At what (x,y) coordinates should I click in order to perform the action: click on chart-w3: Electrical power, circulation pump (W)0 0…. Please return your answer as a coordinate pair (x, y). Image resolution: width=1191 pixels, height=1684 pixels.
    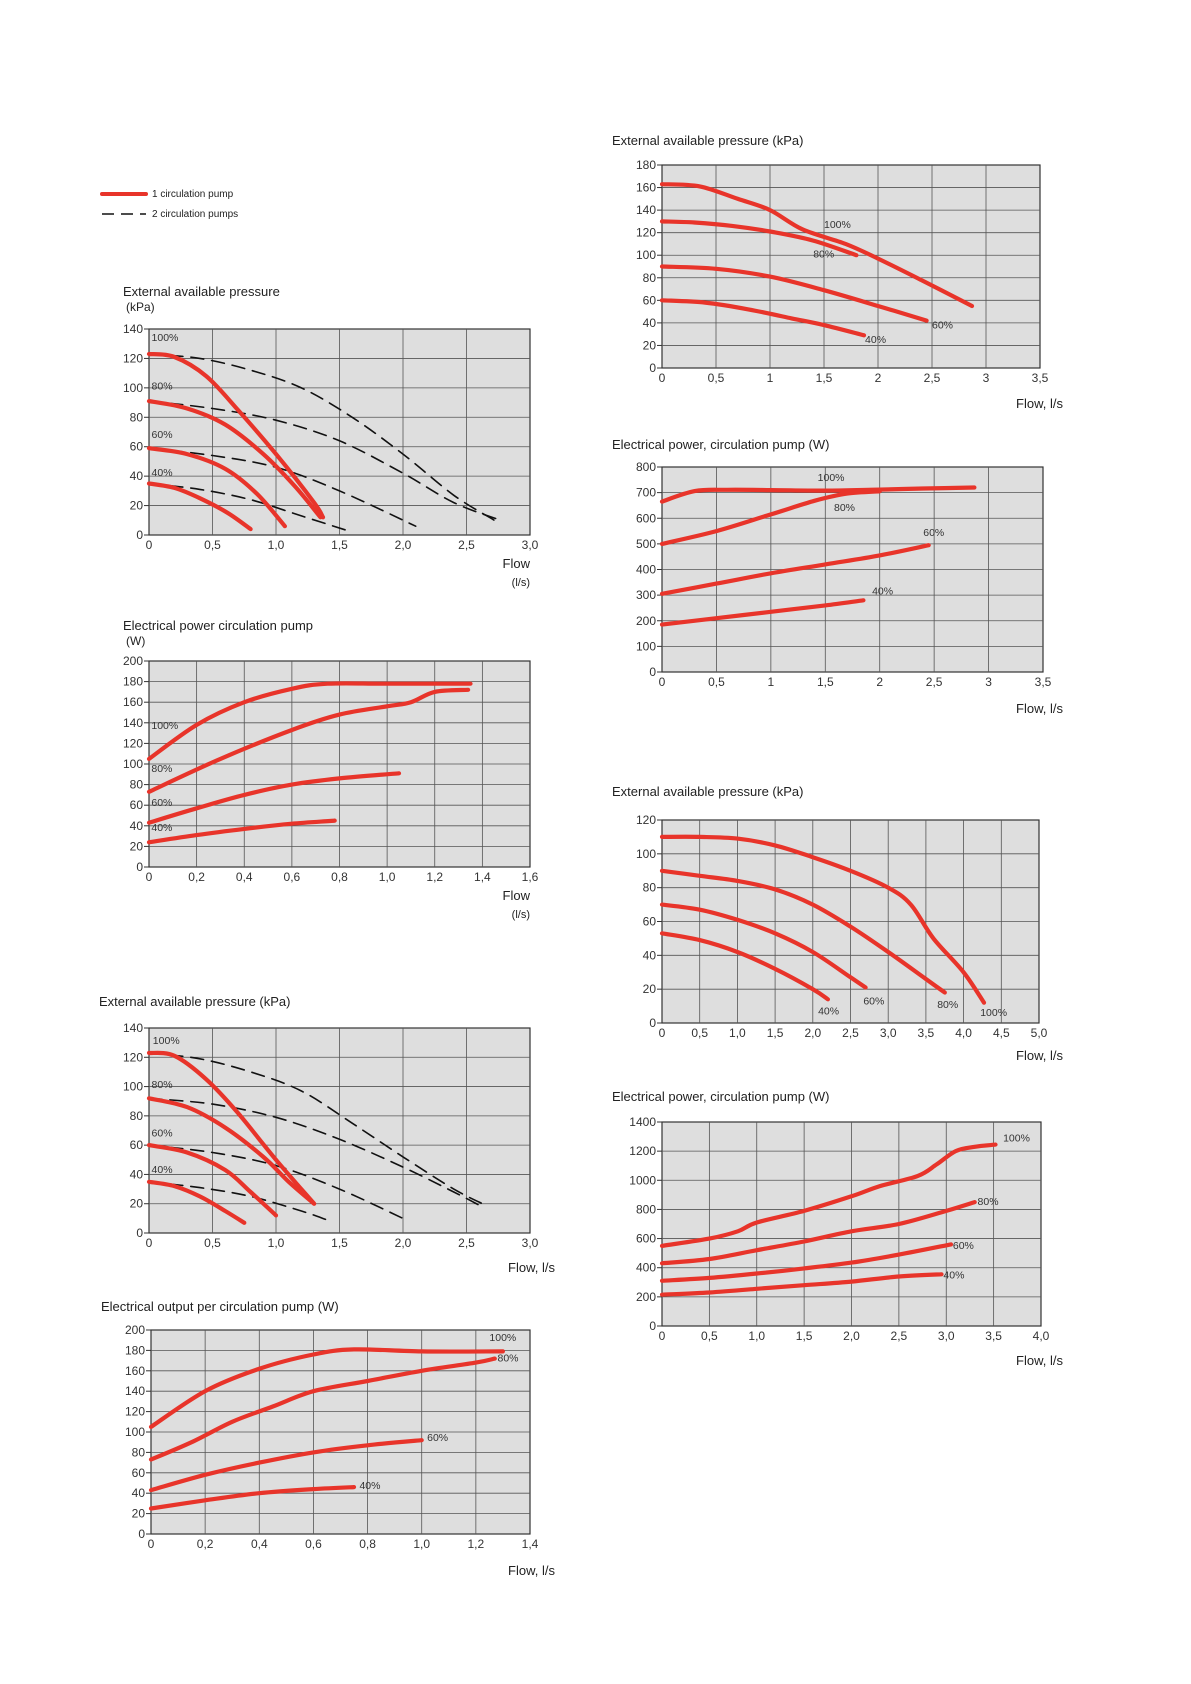
    Looking at the image, I should click on (837, 576).